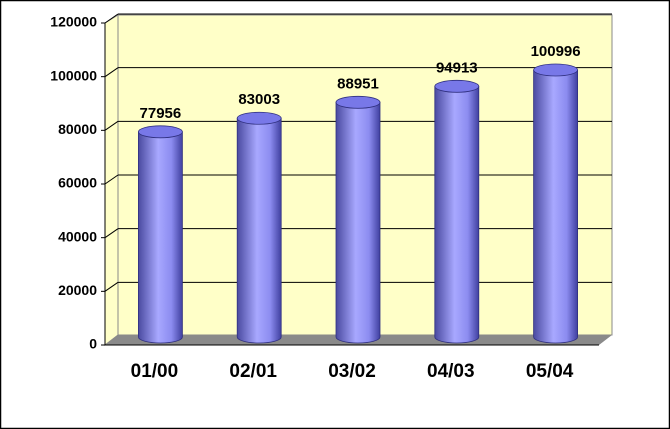  Describe the element at coordinates (253, 371) in the screenshot. I see `x-tick-label: 02/01` at that location.